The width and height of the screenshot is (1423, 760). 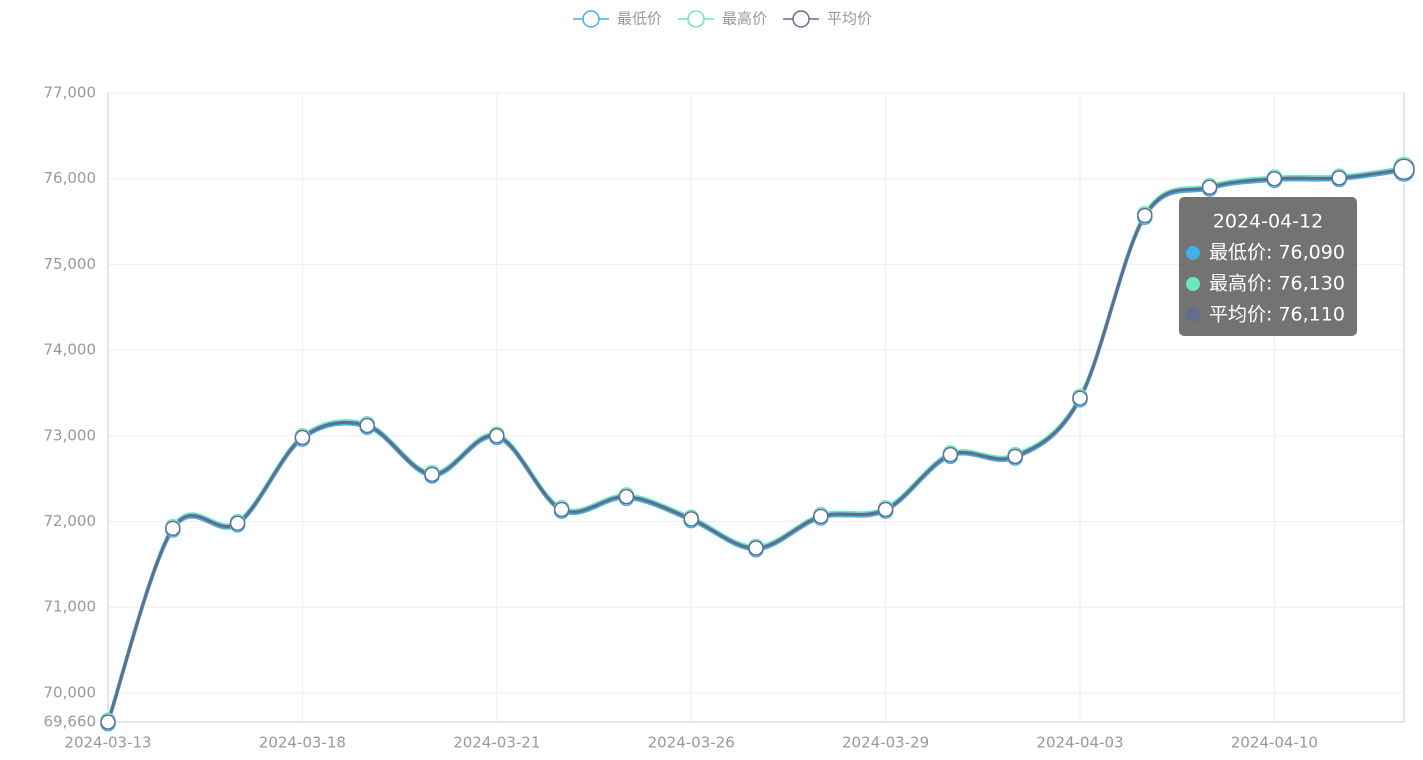 I want to click on tooltip-box, so click(x=1268, y=266).